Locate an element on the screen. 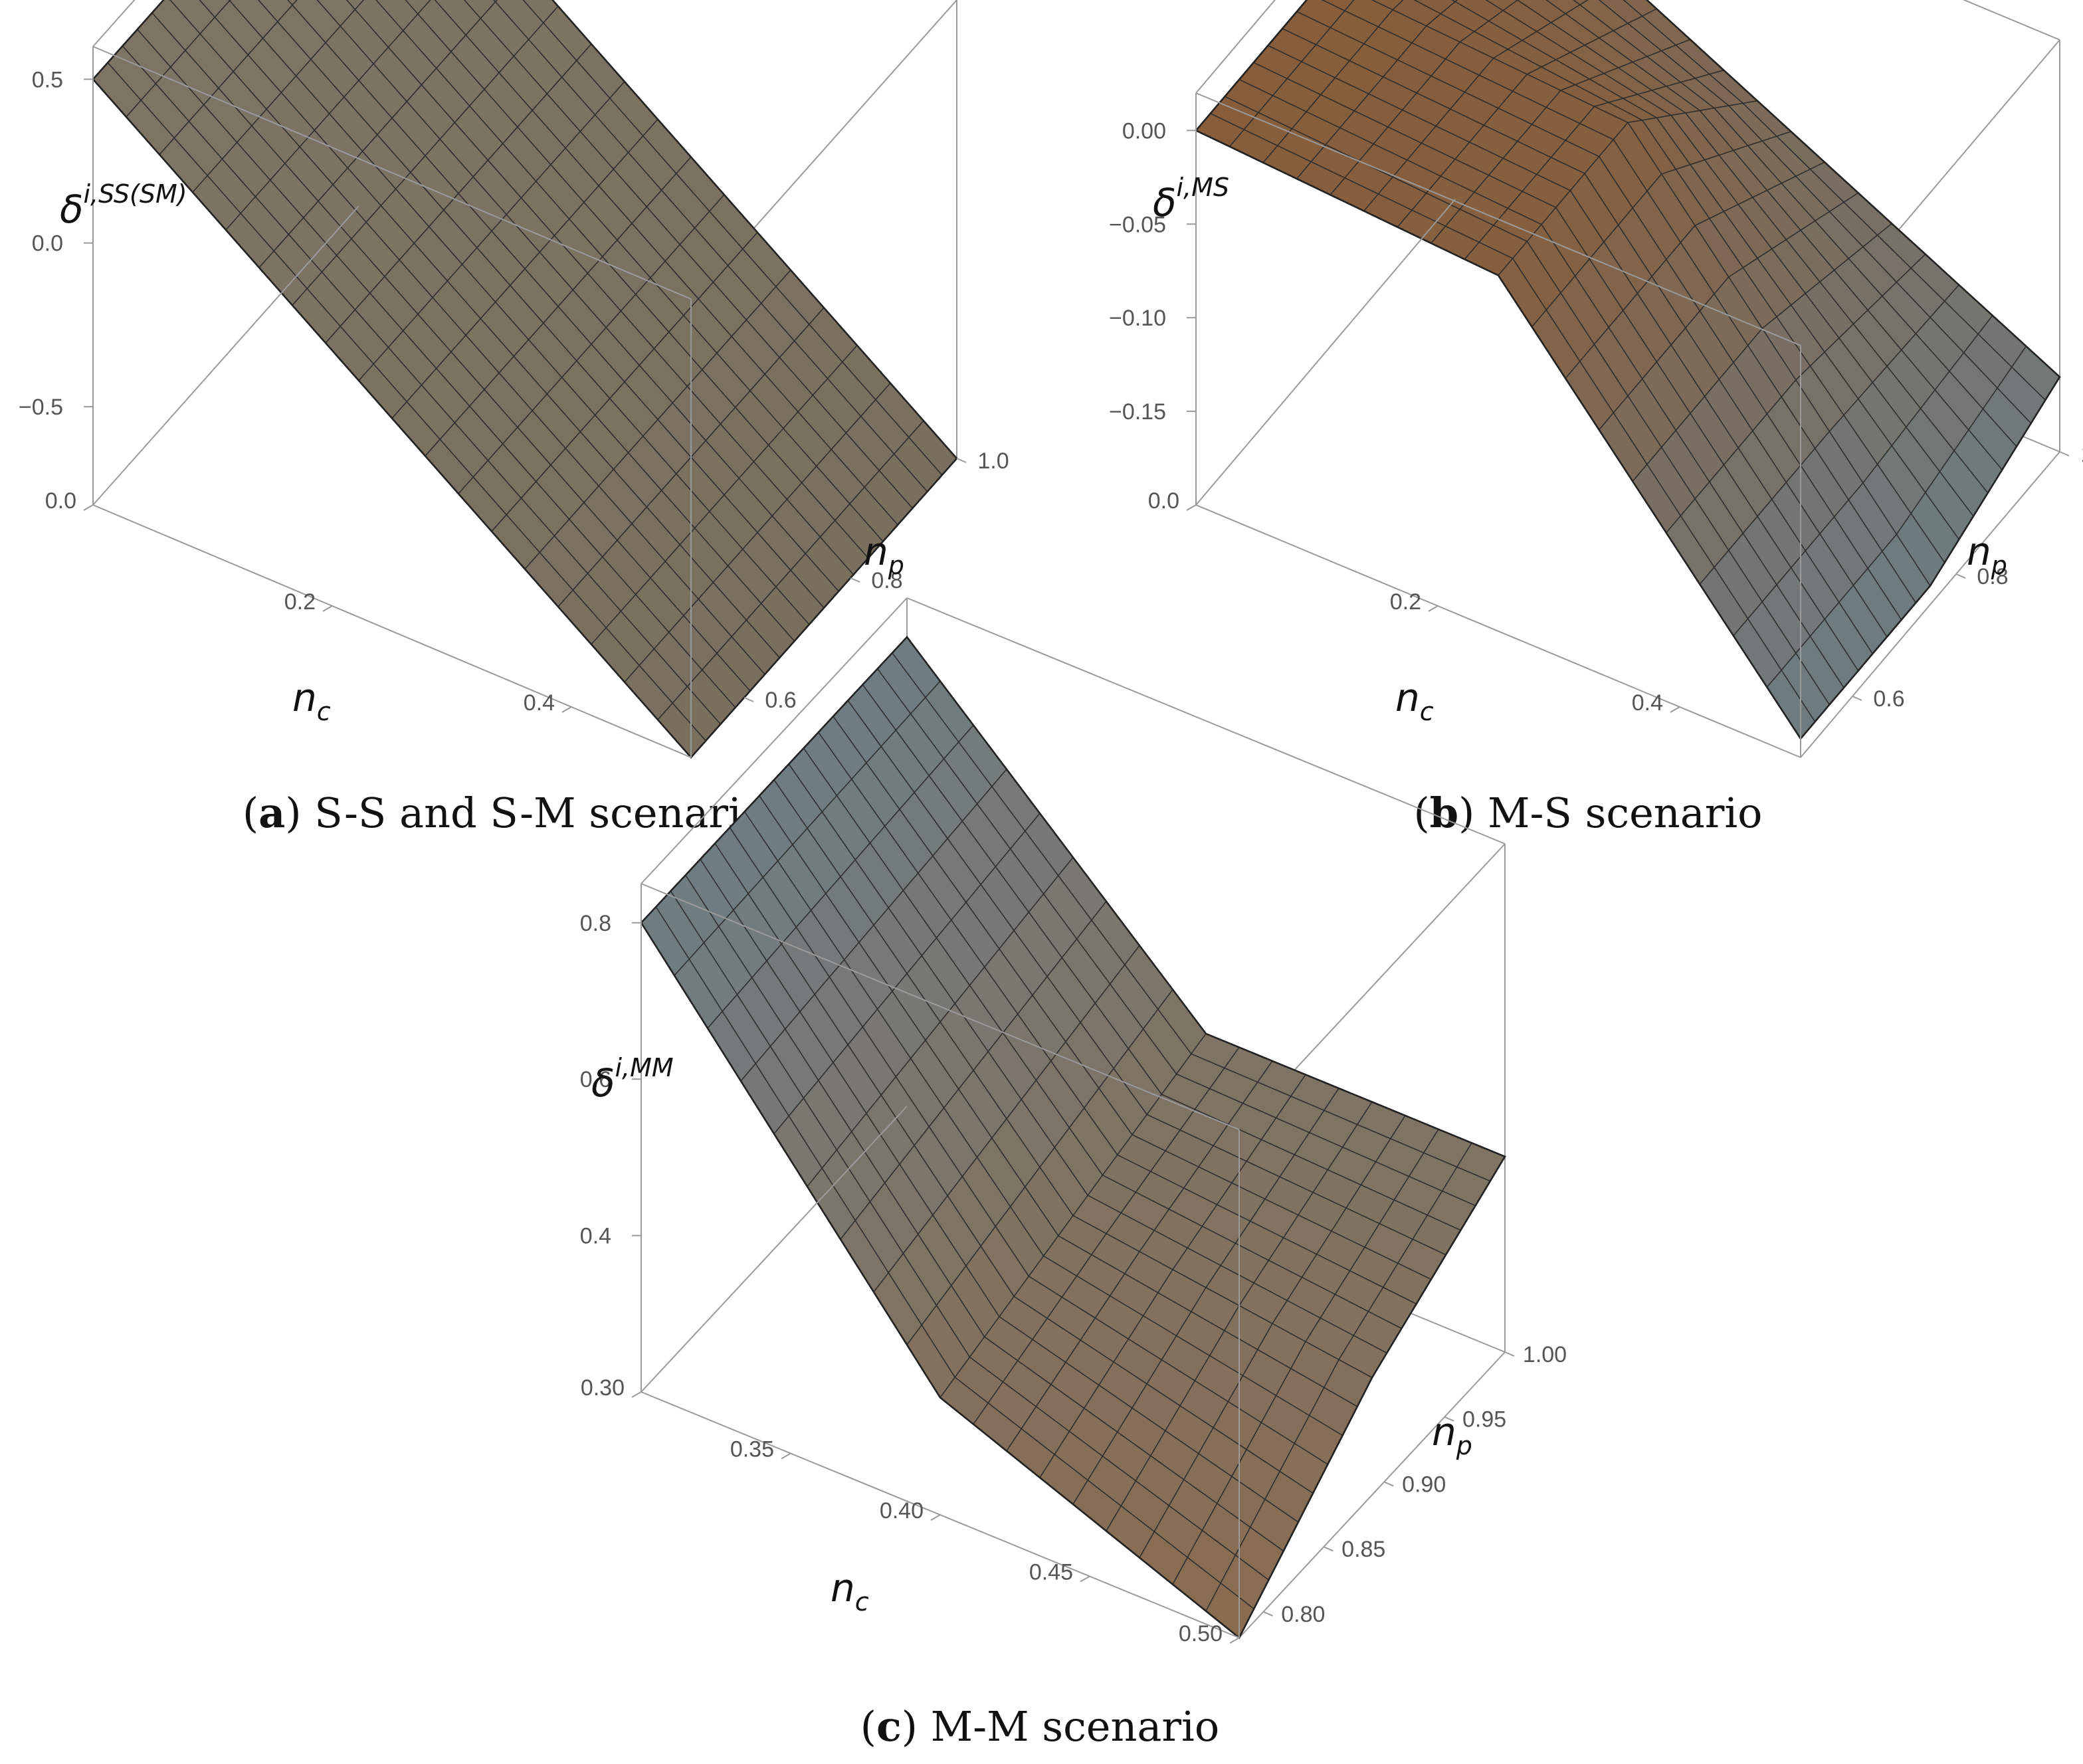 This screenshot has width=2083, height=1764. x-tick-label: 0.35 is located at coordinates (752, 1449).